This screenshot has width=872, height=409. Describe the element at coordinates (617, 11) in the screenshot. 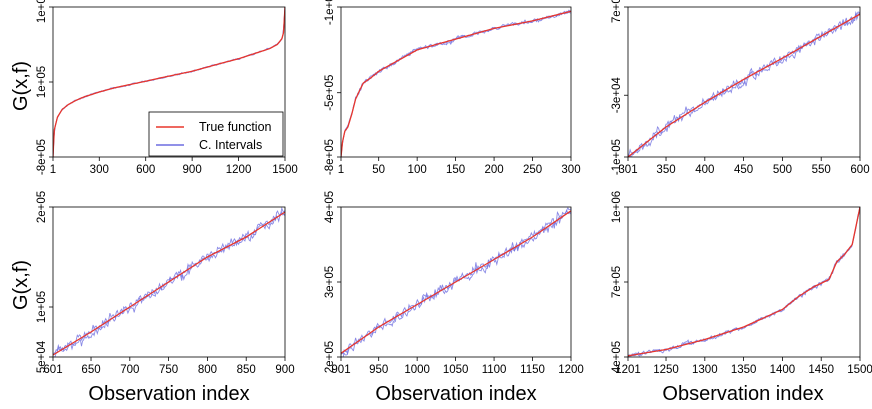

I see `y-tick-label: 7e+04` at that location.